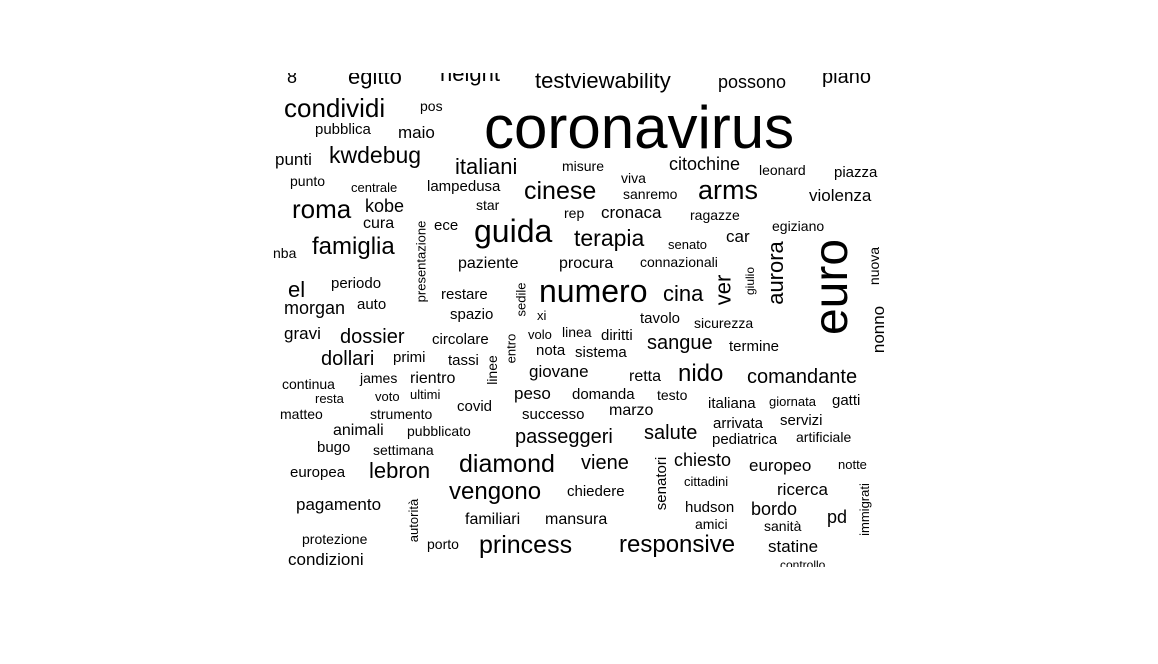 The image size is (1158, 664). Describe the element at coordinates (511, 348) in the screenshot. I see `word: entro` at that location.